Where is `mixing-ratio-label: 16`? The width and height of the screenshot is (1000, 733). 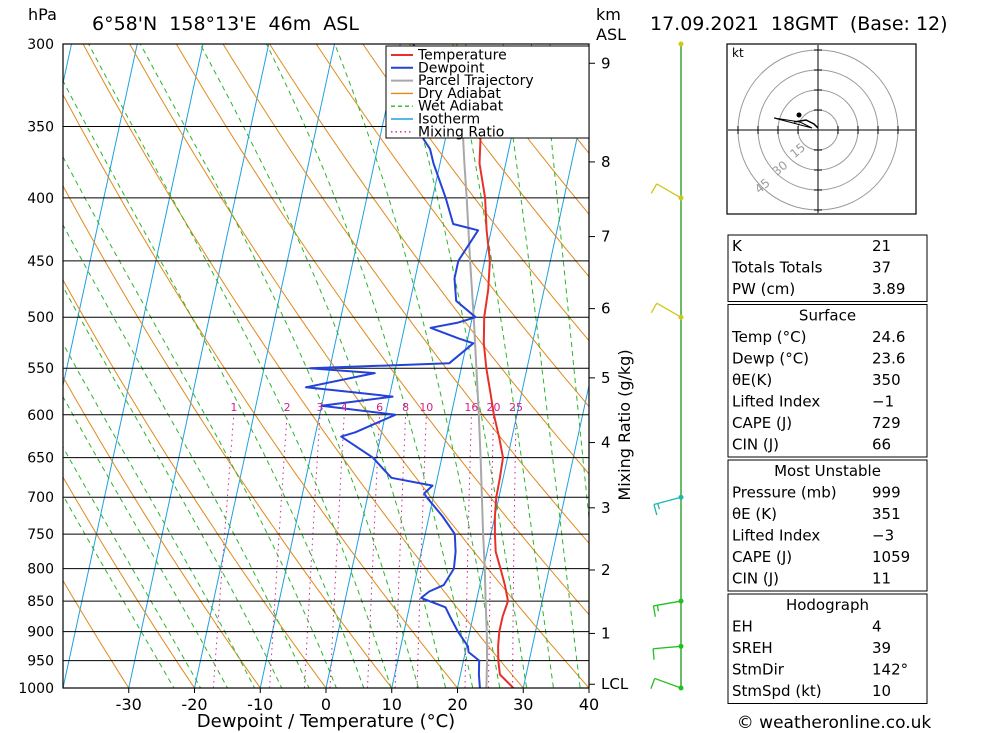 mixing-ratio-label: 16 is located at coordinates (471, 407).